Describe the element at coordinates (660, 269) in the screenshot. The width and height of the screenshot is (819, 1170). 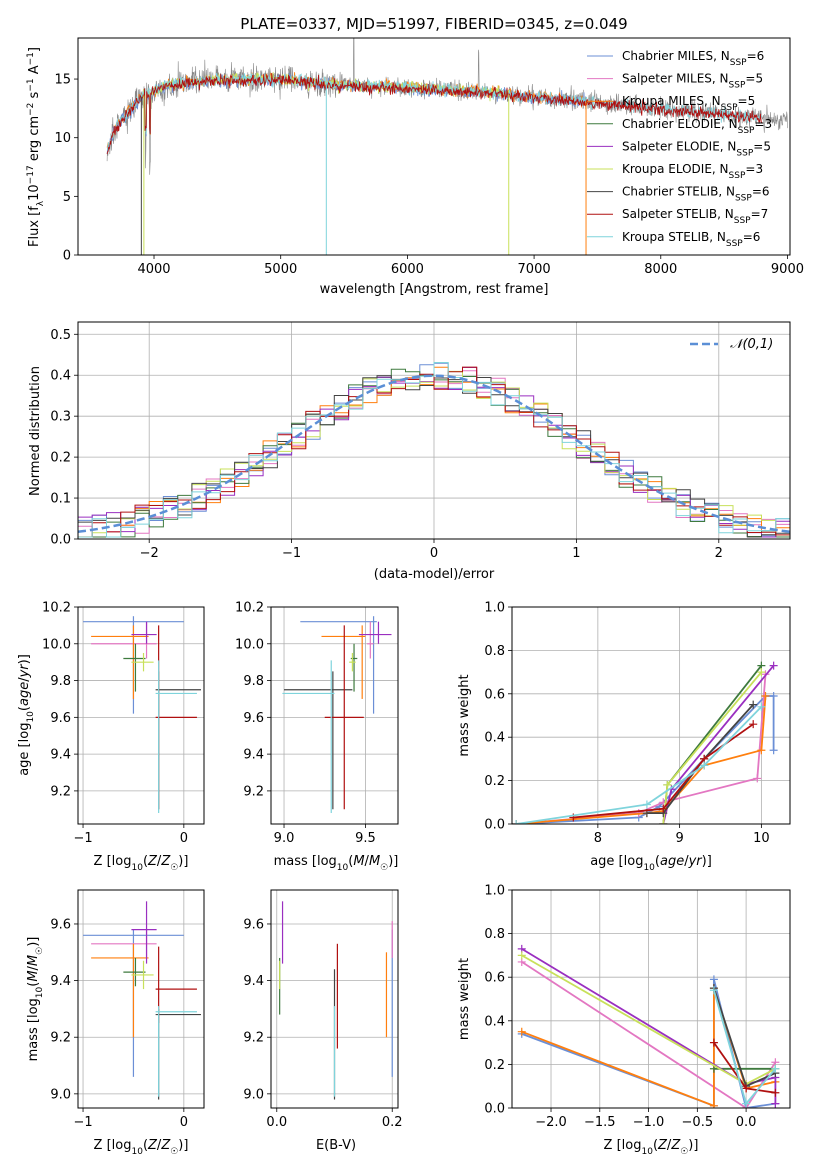
I see `x-tick-label: 8000` at that location.